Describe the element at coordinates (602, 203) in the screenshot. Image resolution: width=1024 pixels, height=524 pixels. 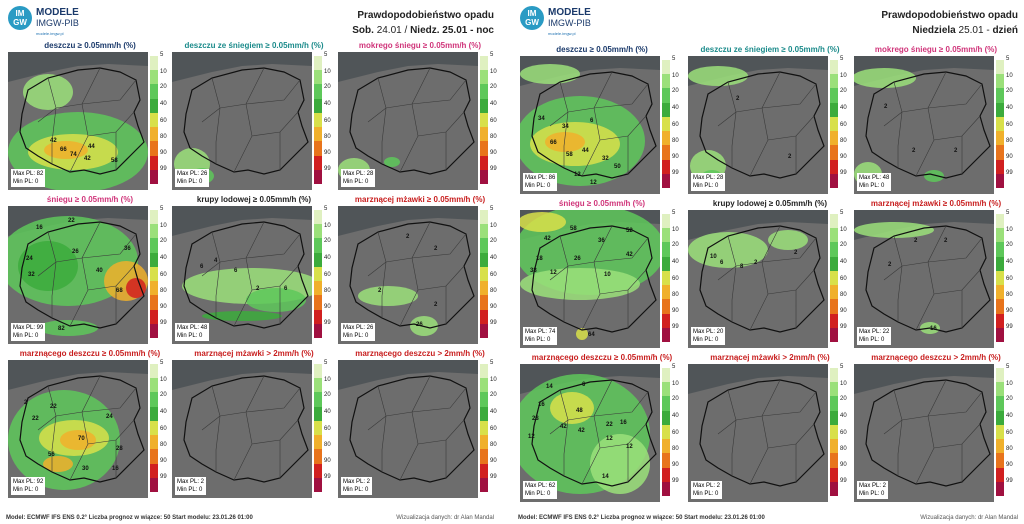
I see `map-title: śniegu ≥ 0.05mm/h (%)` at that location.